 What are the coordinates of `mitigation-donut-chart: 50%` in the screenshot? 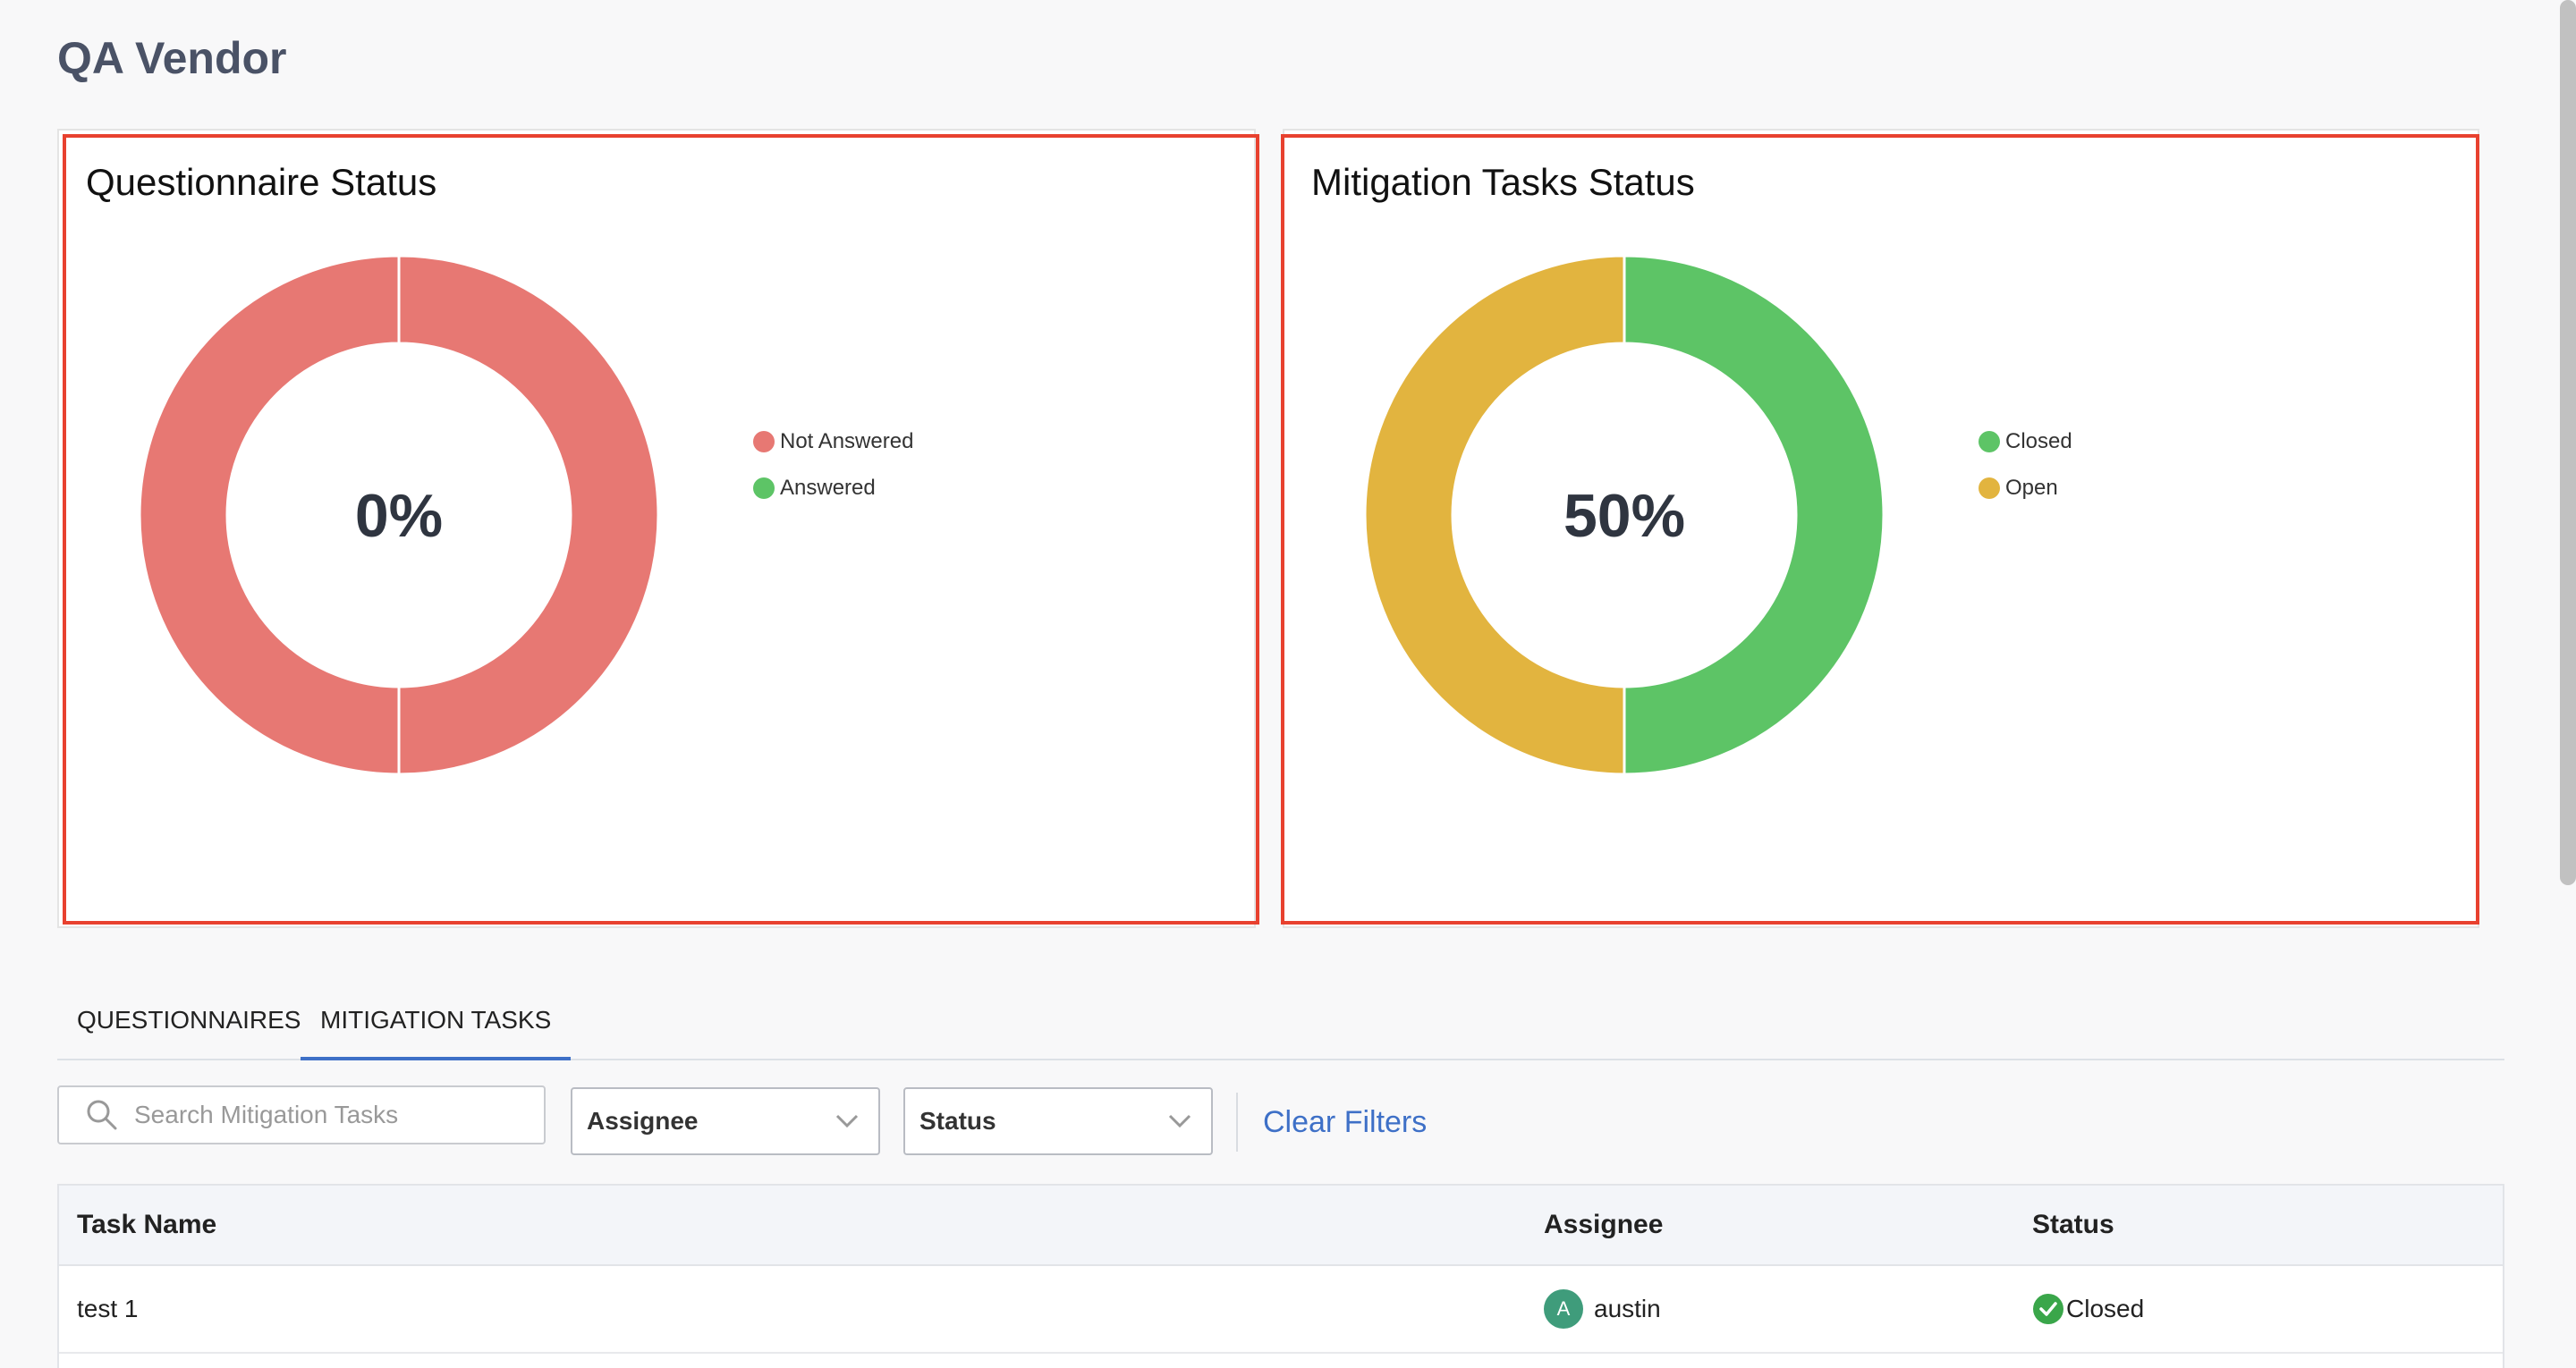 It's located at (1624, 515).